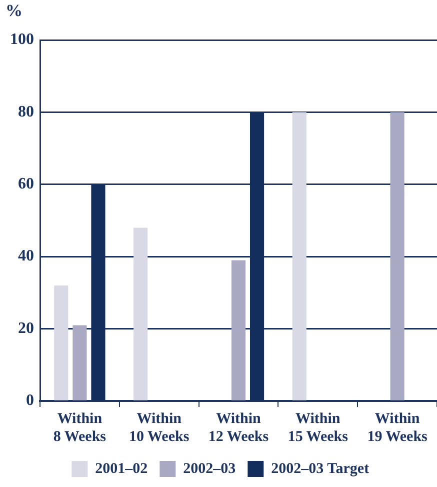 The height and width of the screenshot is (487, 437). Describe the element at coordinates (318, 427) in the screenshot. I see `x-tick-label: Within 15 Weeks` at that location.